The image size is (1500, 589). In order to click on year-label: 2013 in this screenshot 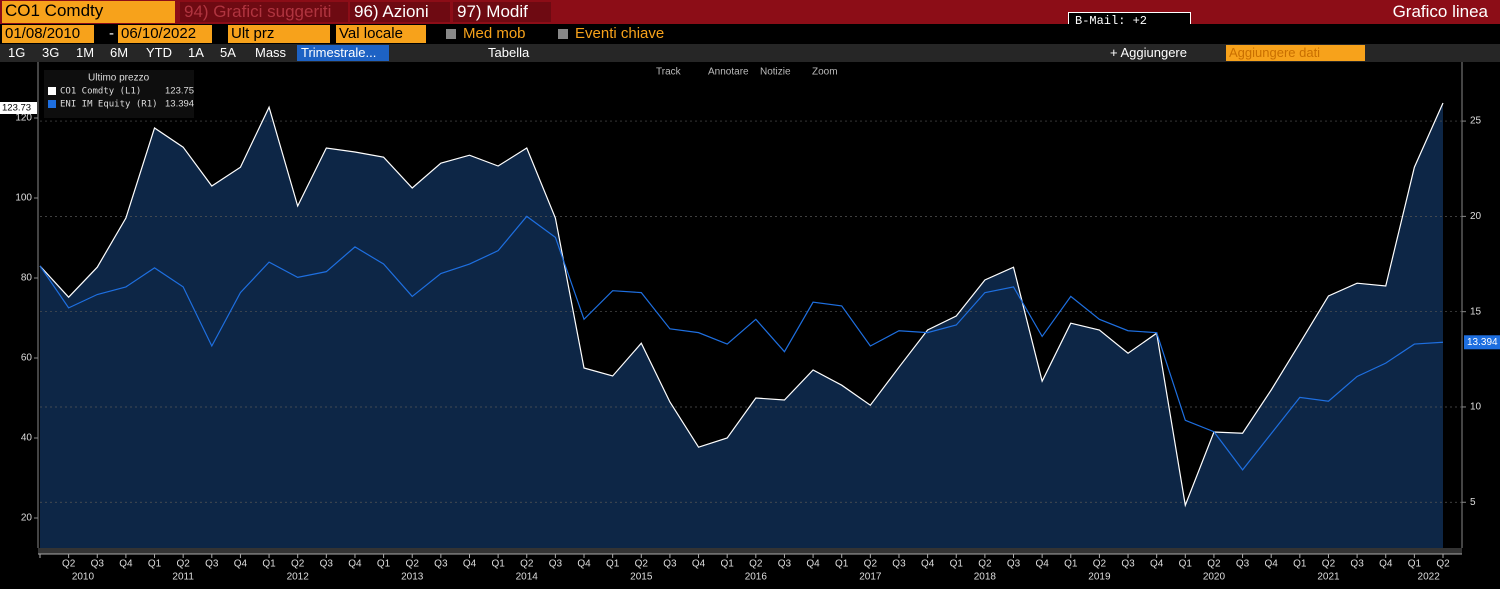, I will do `click(412, 577)`.